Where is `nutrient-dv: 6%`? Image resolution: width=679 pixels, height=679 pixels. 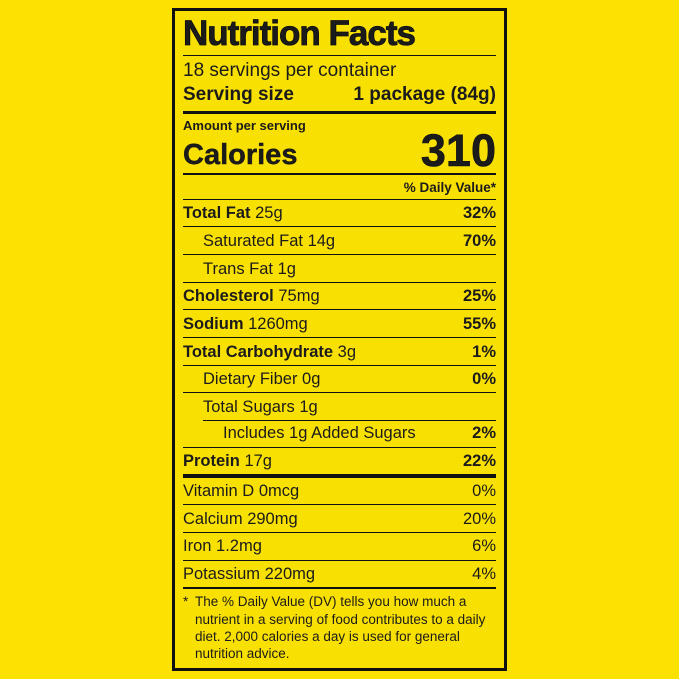
nutrient-dv: 6% is located at coordinates (484, 546).